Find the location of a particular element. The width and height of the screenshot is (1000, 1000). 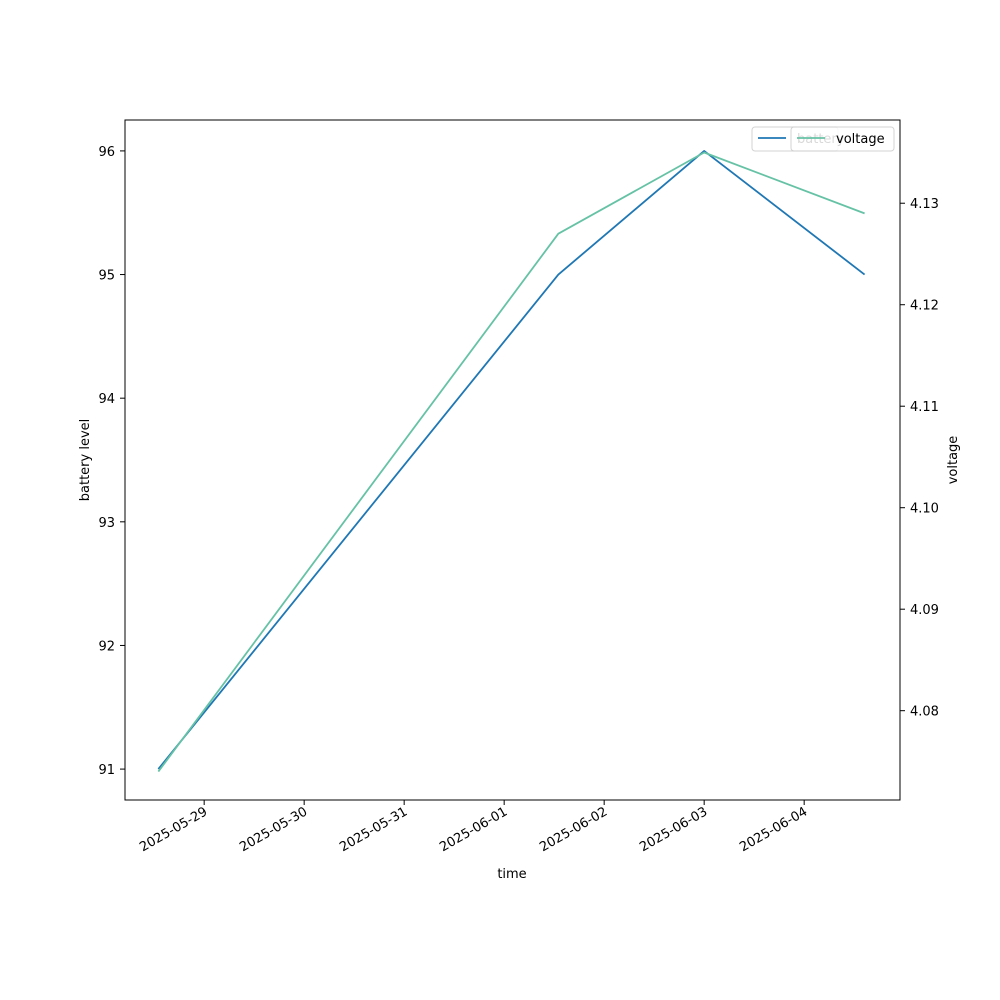

y-left-tick-label: 91 is located at coordinates (106, 770).